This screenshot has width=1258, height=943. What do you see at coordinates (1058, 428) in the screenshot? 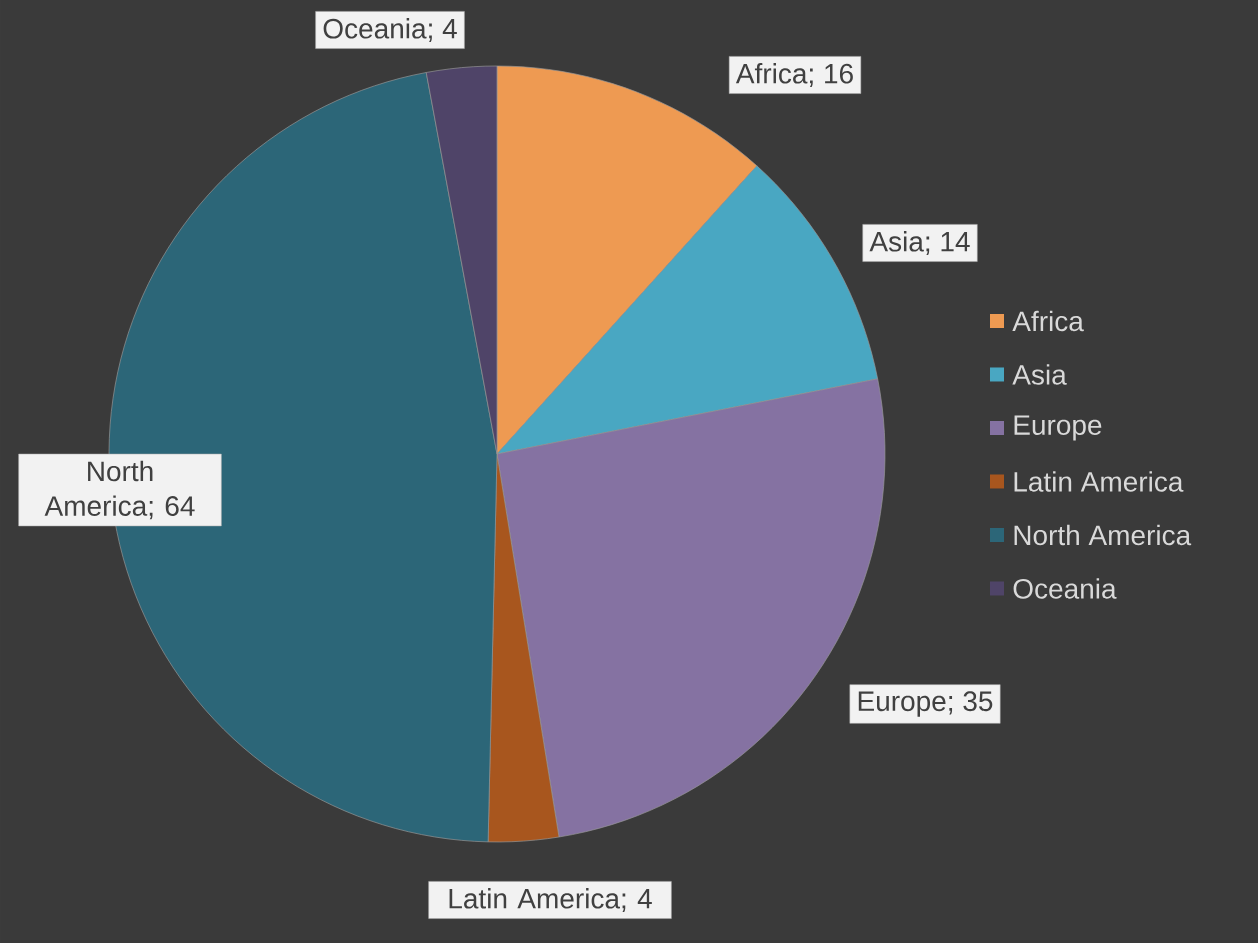
I see `legend-label: Europe` at bounding box center [1058, 428].